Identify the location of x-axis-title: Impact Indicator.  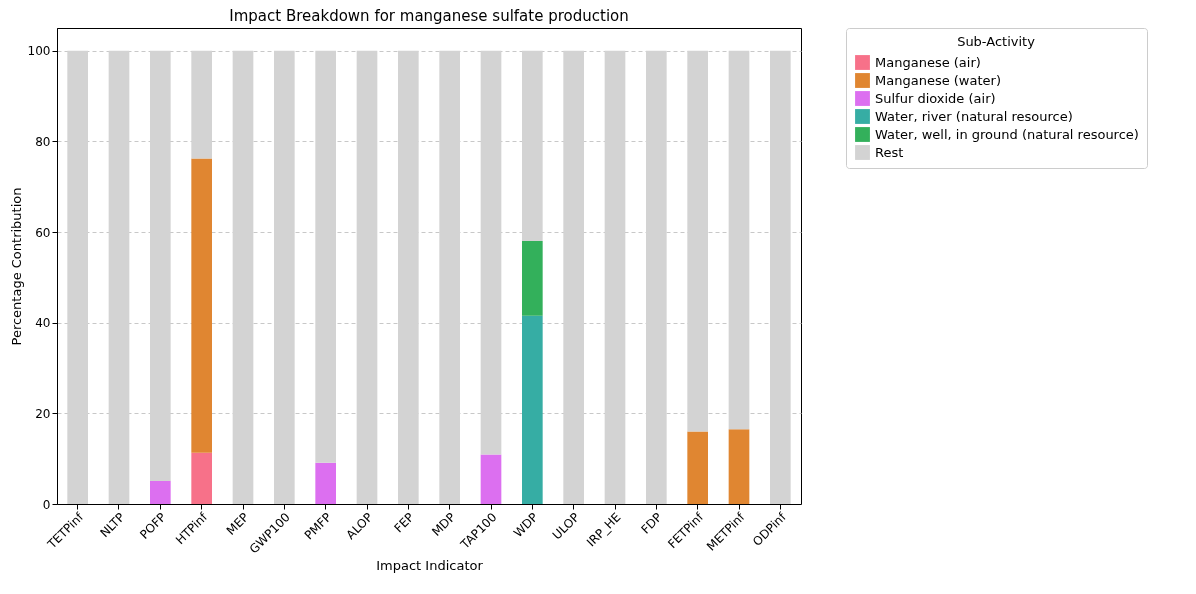
(430, 565).